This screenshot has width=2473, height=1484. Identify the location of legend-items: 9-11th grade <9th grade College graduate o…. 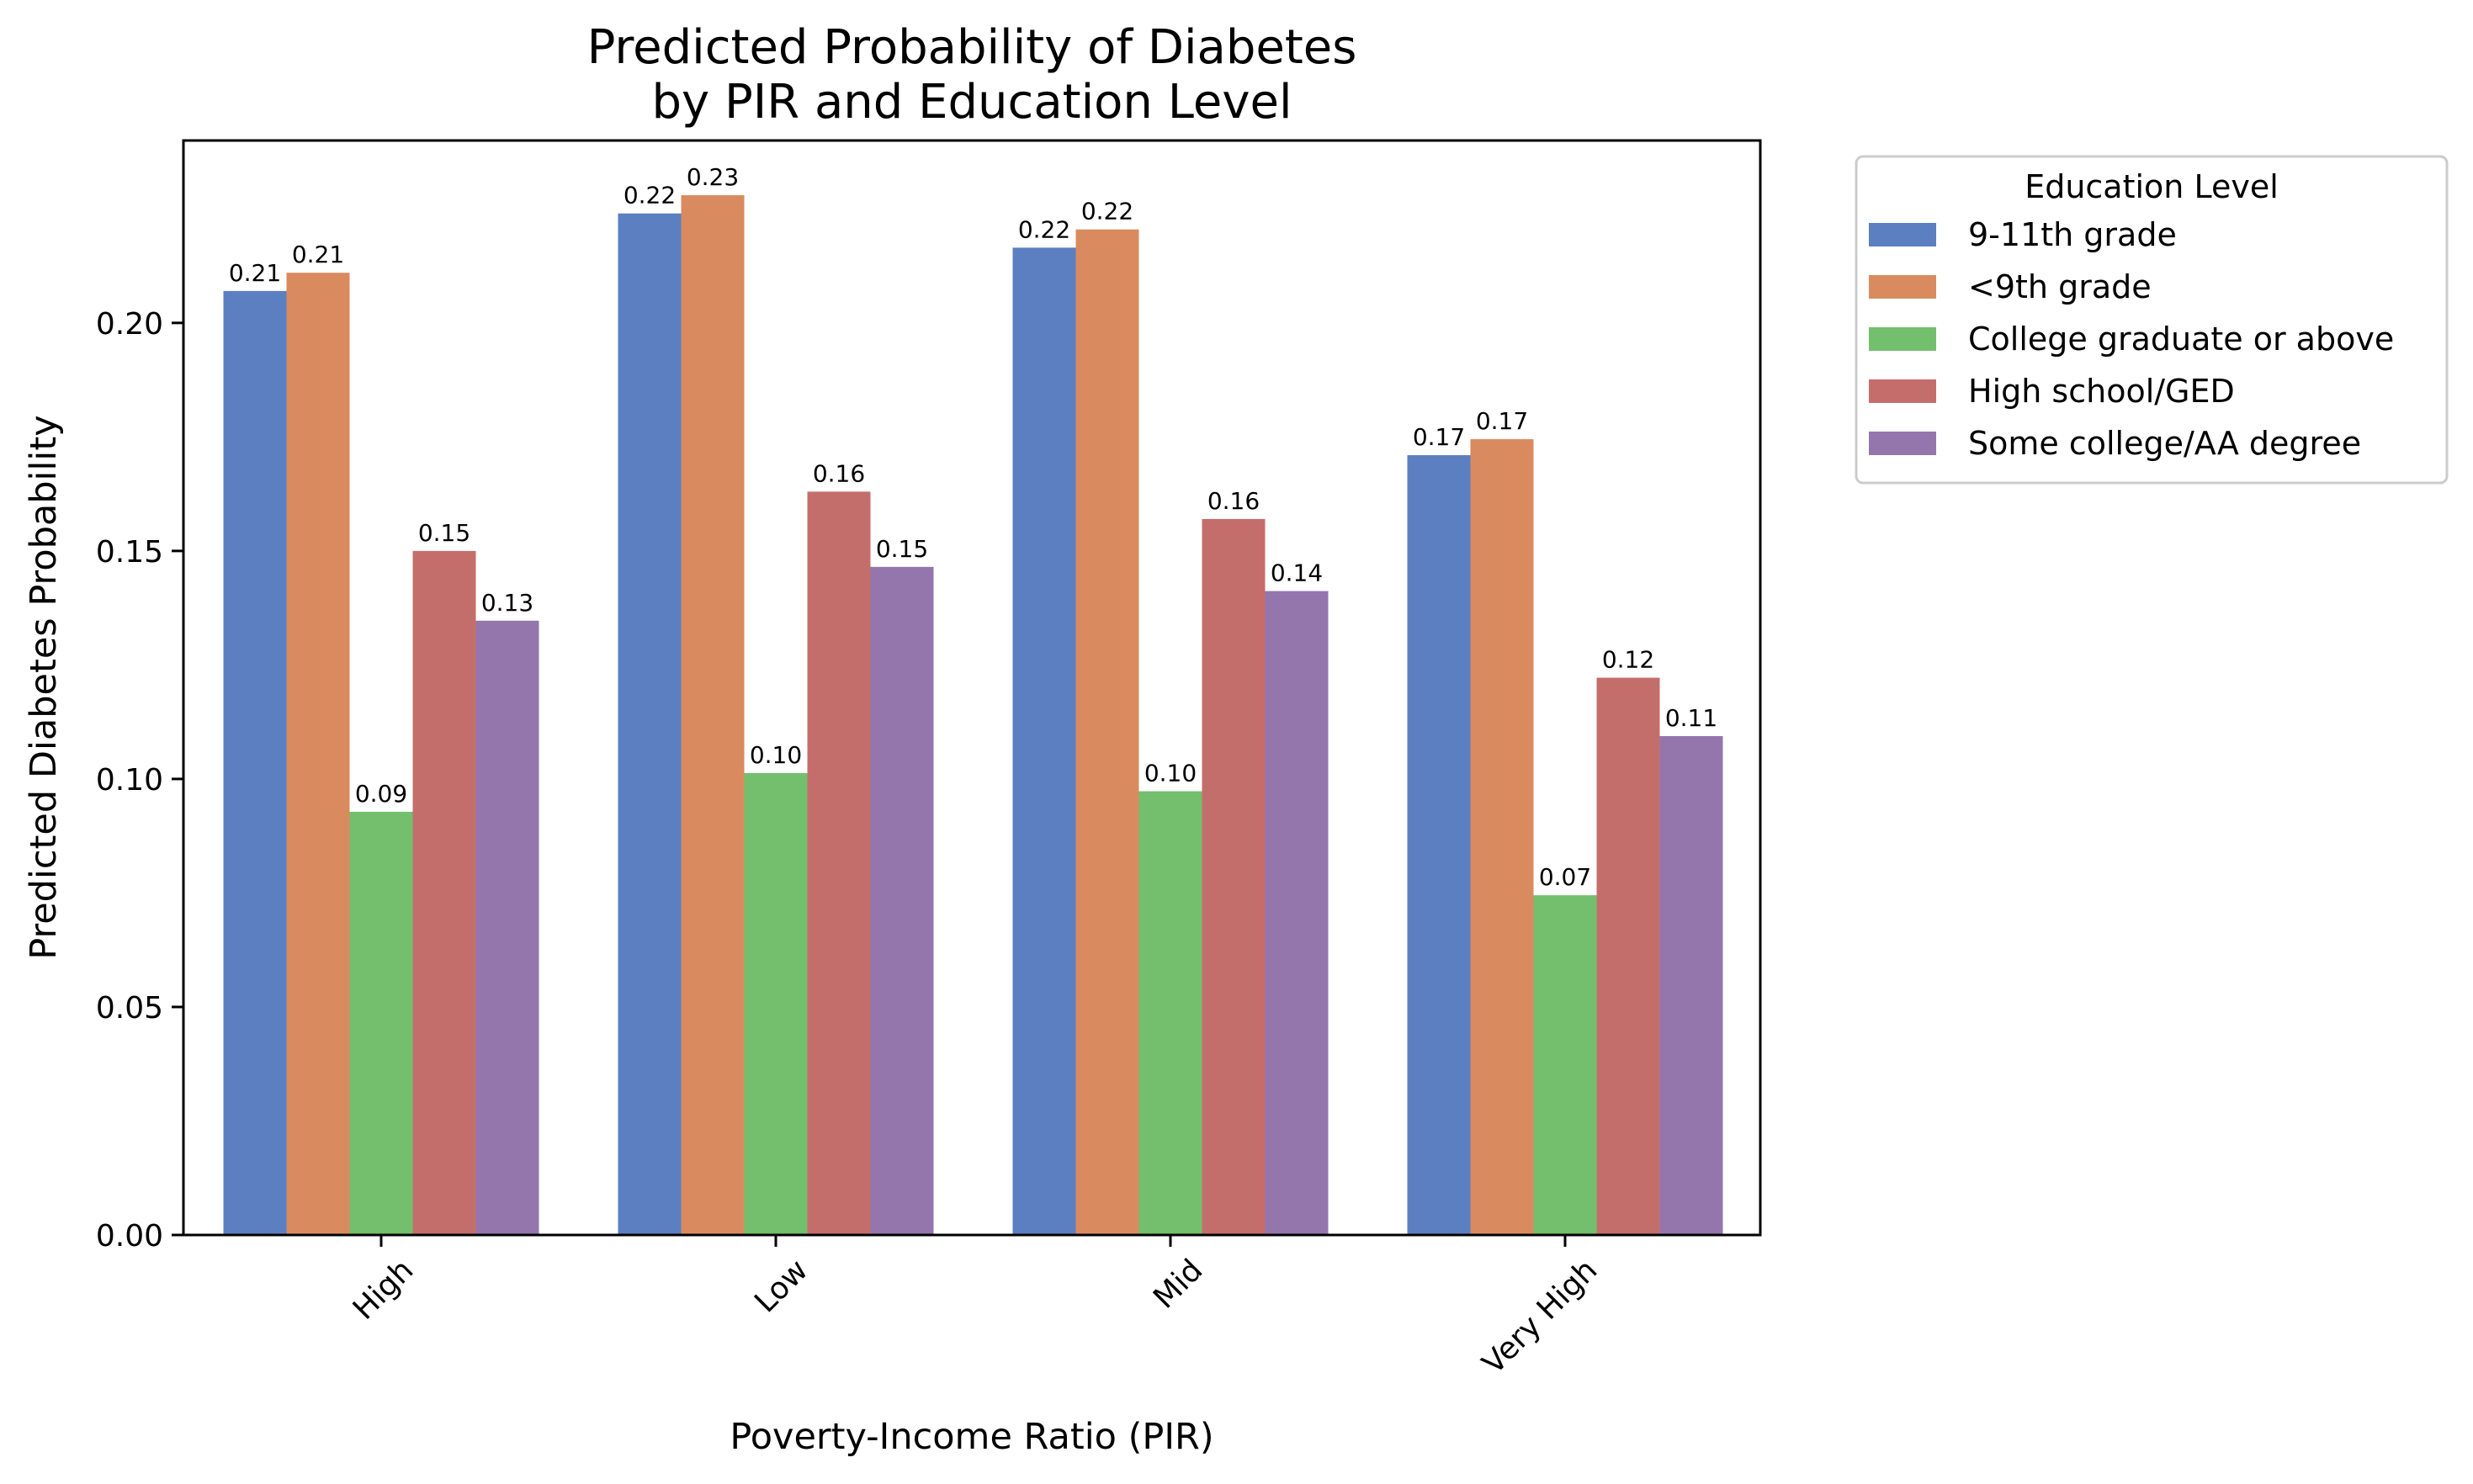
(2131, 339).